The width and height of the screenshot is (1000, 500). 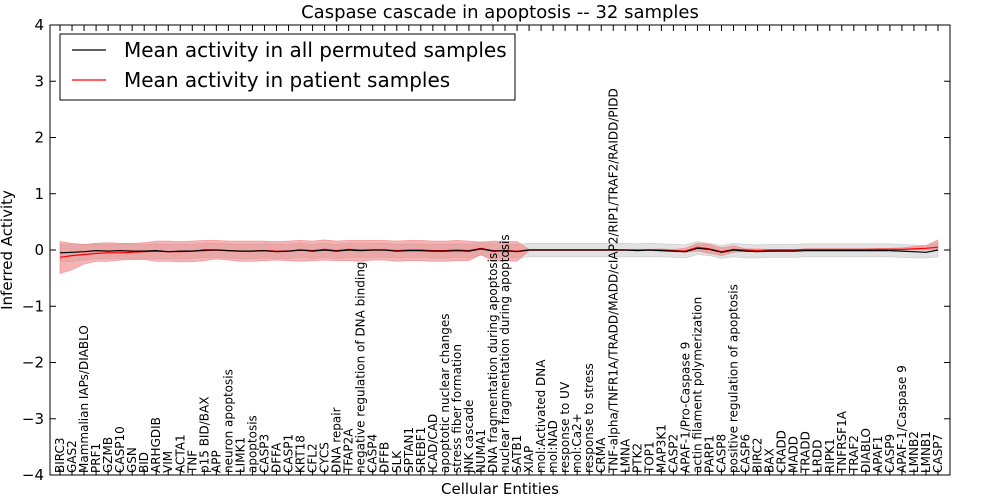 I want to click on legend-label-permuted: Mean activity in all permuted samples, so click(x=315, y=50).